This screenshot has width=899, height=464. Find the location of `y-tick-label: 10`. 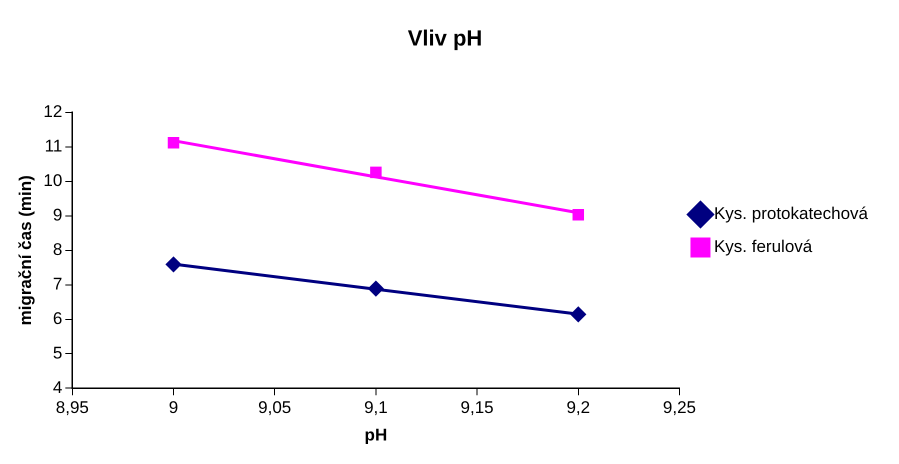

y-tick-label: 10 is located at coordinates (52, 180).